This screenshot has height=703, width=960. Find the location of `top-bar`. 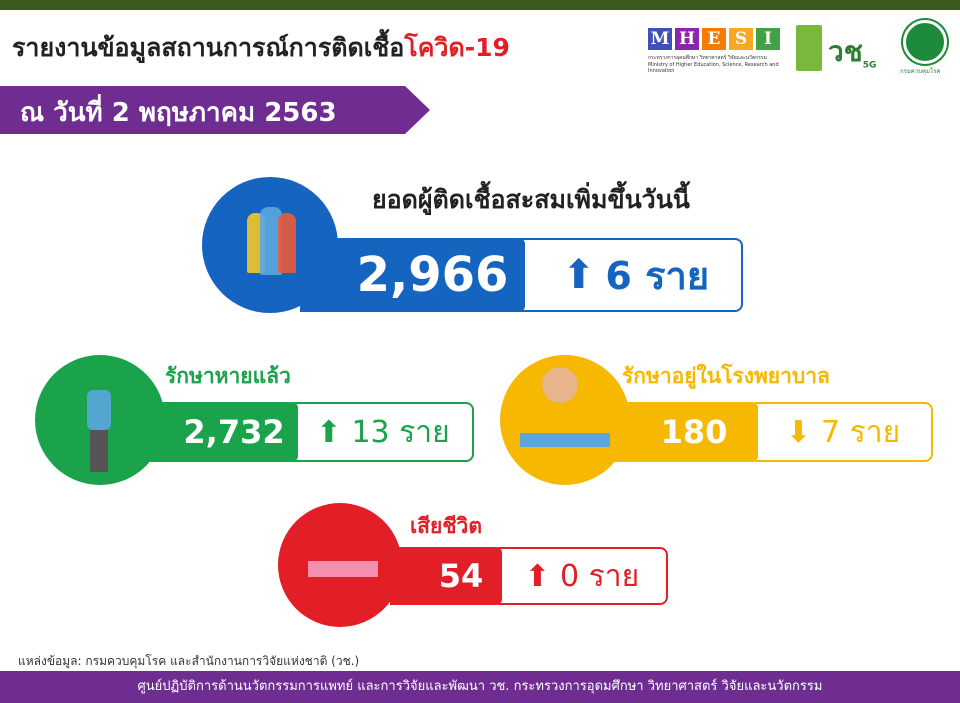

top-bar is located at coordinates (480, 5).